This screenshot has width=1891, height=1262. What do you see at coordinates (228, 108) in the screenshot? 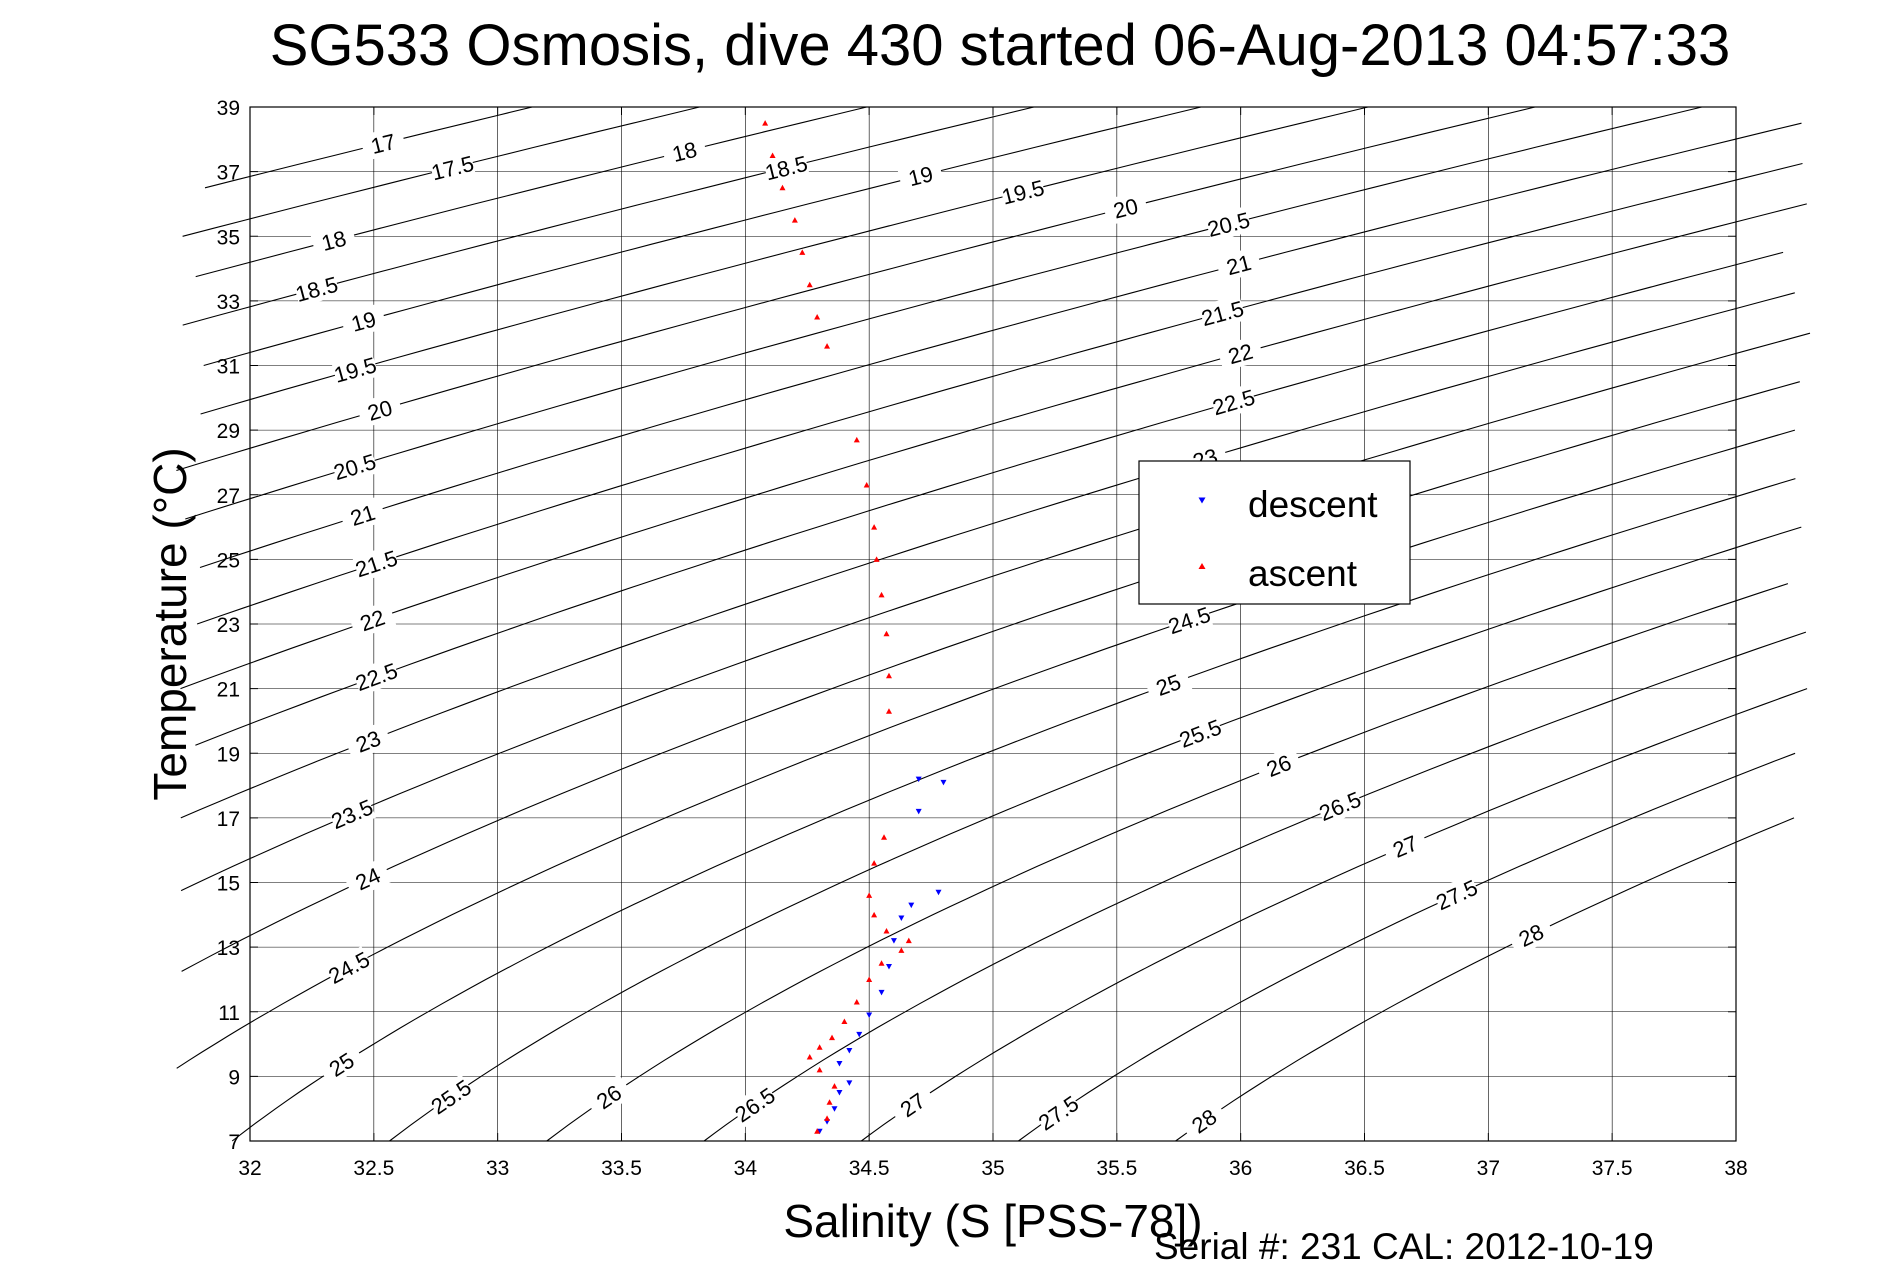
I see `y-tick-label: 39` at bounding box center [228, 108].